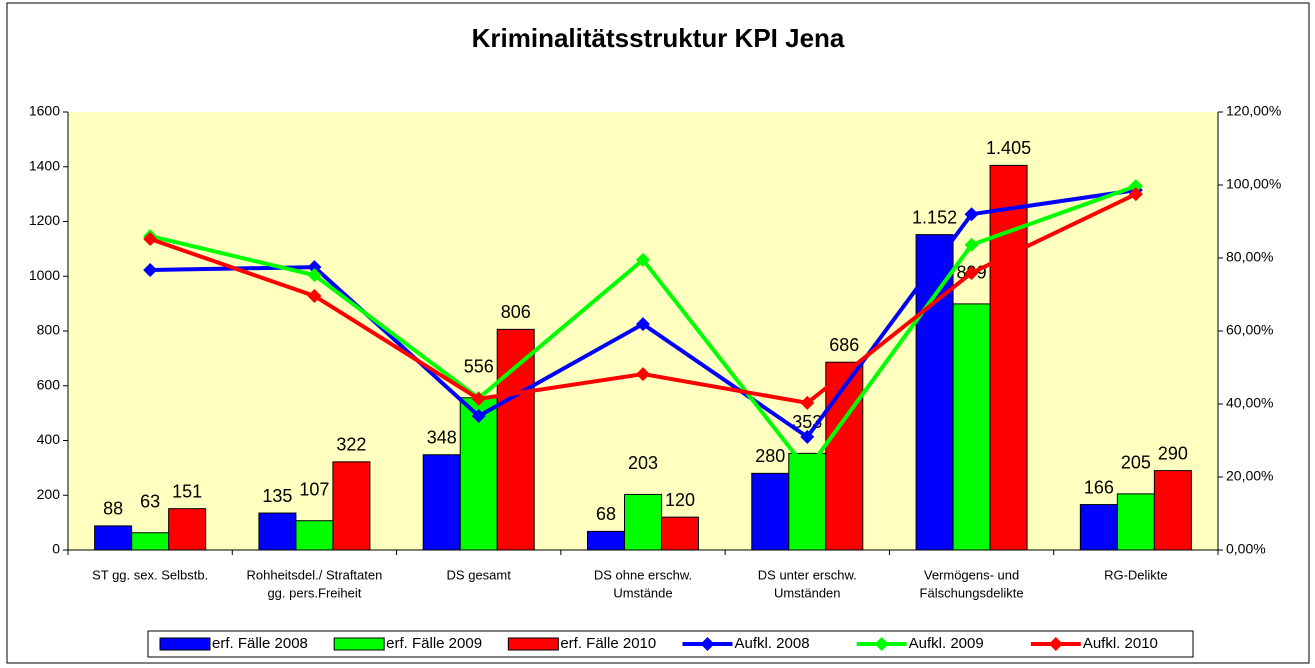 This screenshot has height=668, width=1315. Describe the element at coordinates (1120, 643) in the screenshot. I see `legend-label: Aufkl. 2010` at that location.